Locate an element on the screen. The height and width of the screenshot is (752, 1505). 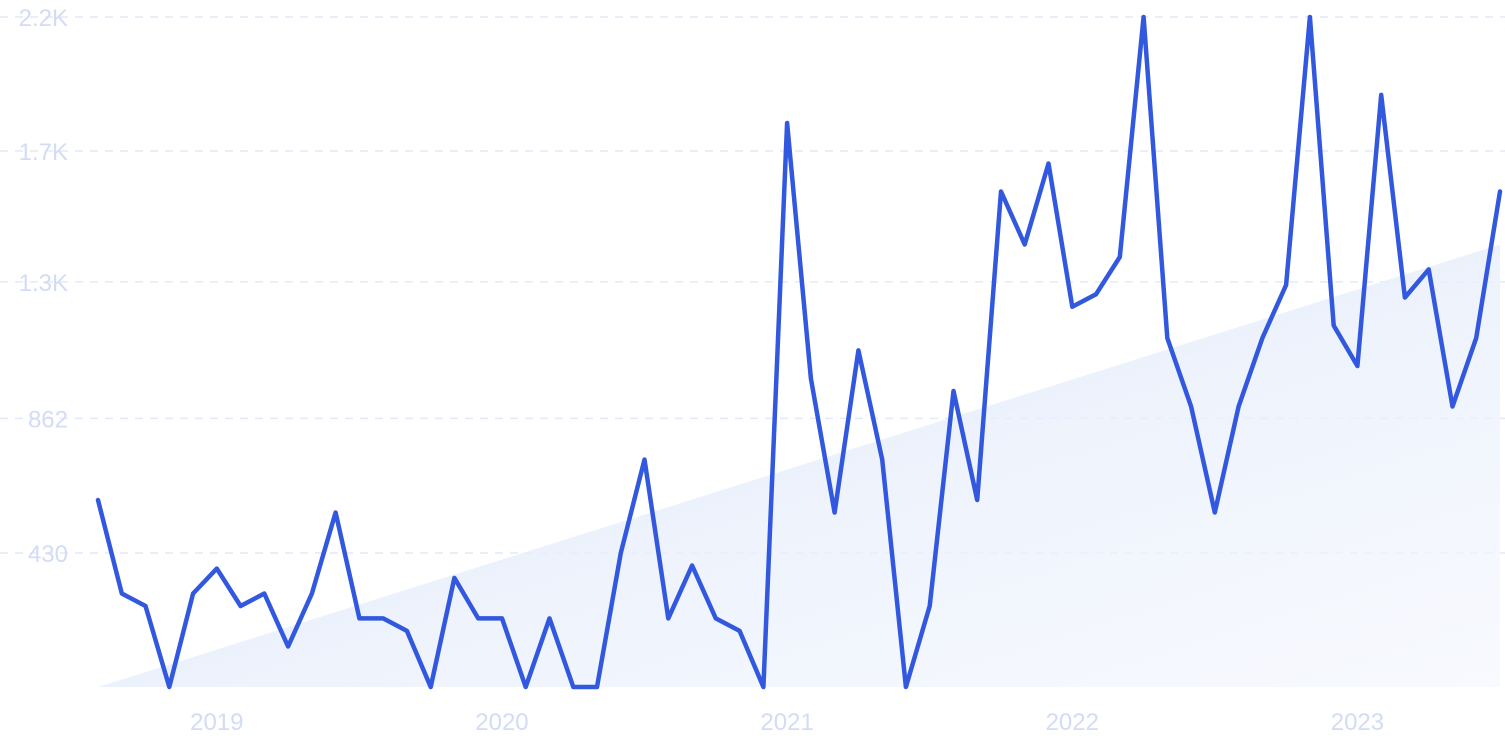
x-tick-label: 2021 is located at coordinates (786, 722).